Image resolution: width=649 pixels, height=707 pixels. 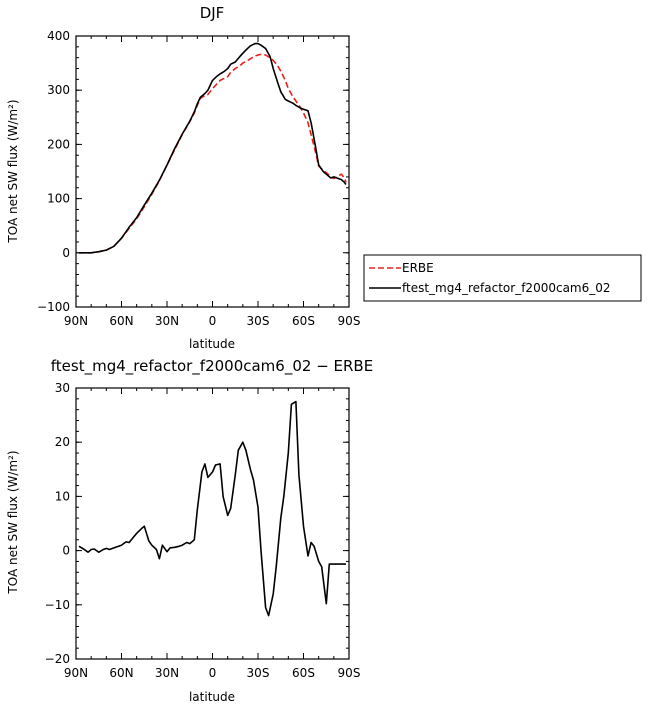 What do you see at coordinates (57, 605) in the screenshot?
I see `bottom-ytick-label: −10` at bounding box center [57, 605].